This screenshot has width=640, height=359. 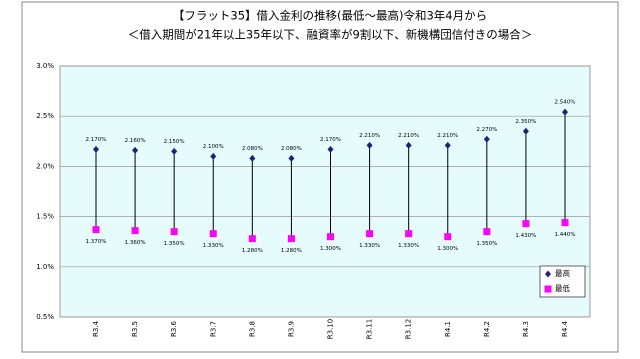 What do you see at coordinates (525, 122) in the screenshot?
I see `value-label: 2.350%` at bounding box center [525, 122].